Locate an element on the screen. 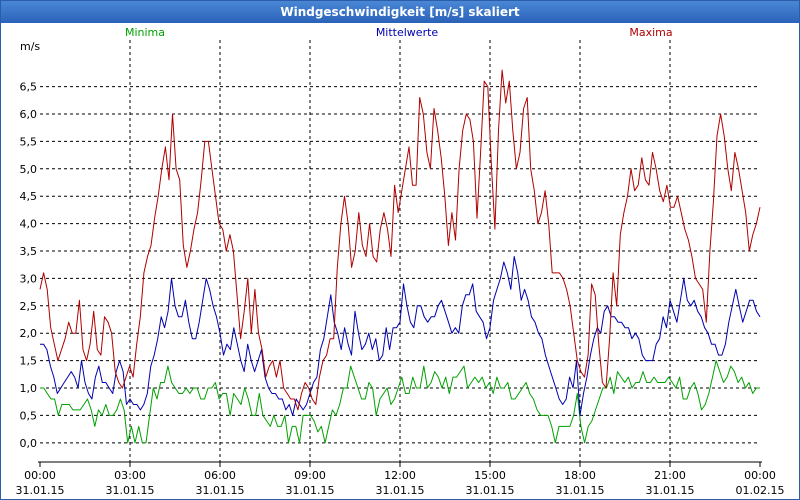 The image size is (800, 500). x-tick-time: 03:00 is located at coordinates (130, 475).